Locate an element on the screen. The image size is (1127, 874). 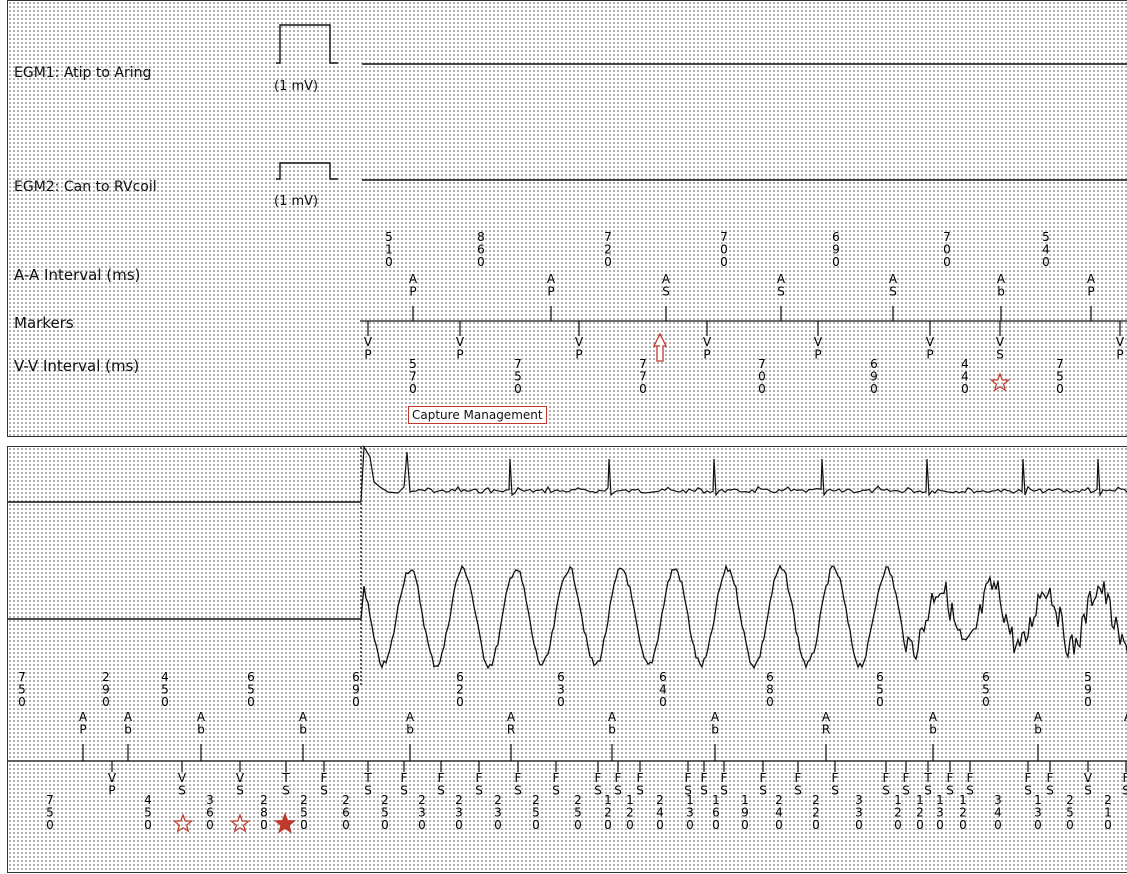
aa-interval-bottom-5-char: 2 is located at coordinates (460, 690).